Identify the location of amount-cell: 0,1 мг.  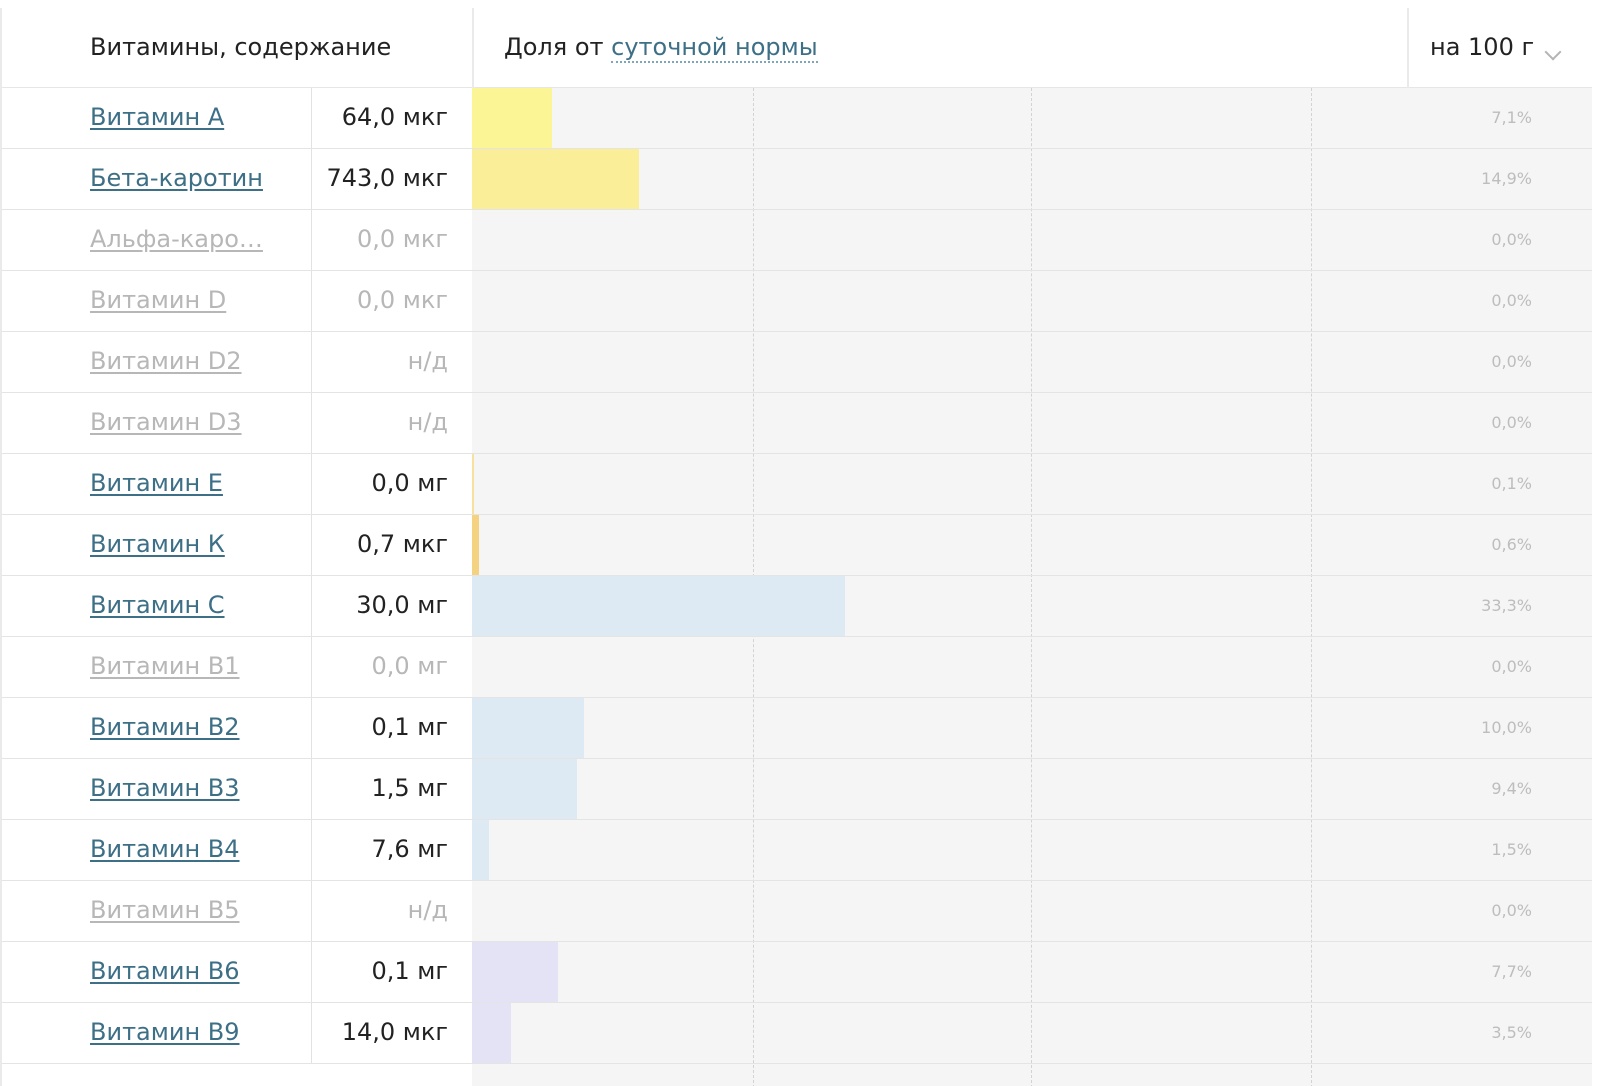
(392, 728).